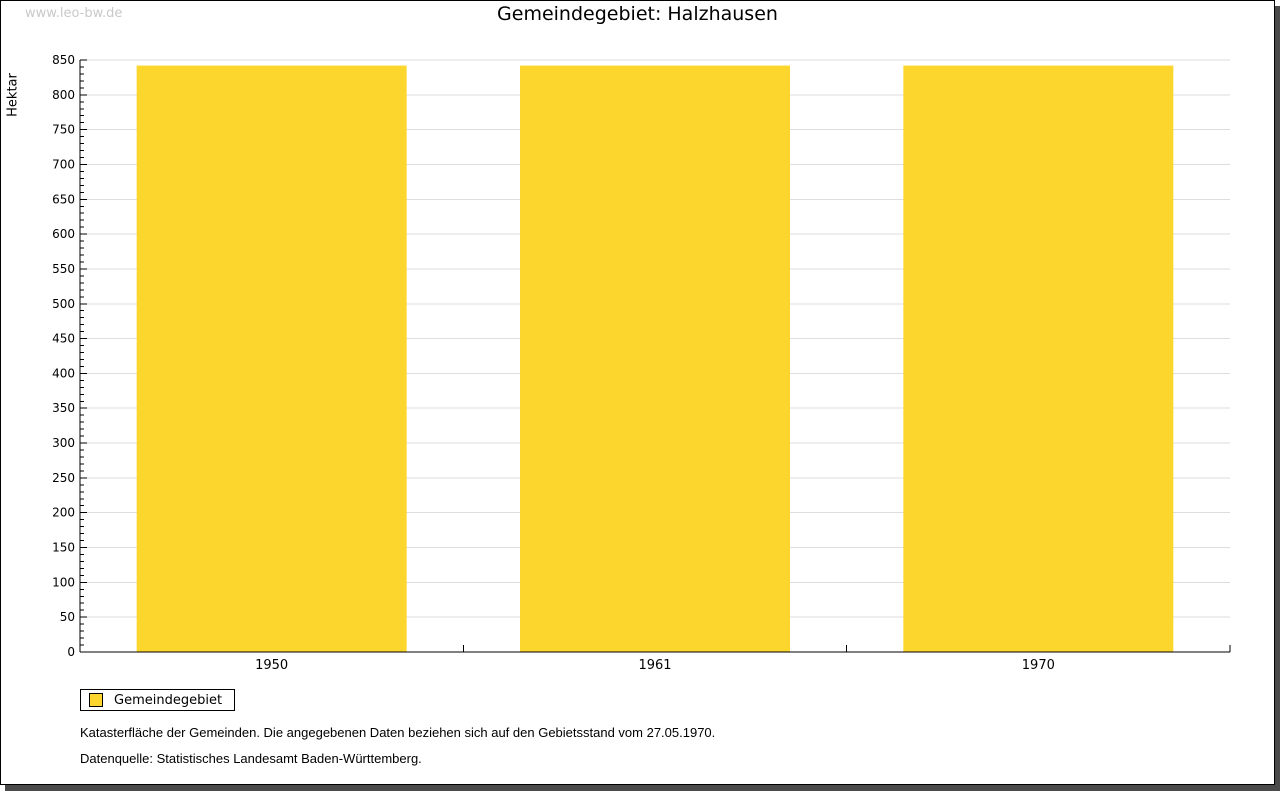  Describe the element at coordinates (63, 443) in the screenshot. I see `y-tick-label: 300` at that location.